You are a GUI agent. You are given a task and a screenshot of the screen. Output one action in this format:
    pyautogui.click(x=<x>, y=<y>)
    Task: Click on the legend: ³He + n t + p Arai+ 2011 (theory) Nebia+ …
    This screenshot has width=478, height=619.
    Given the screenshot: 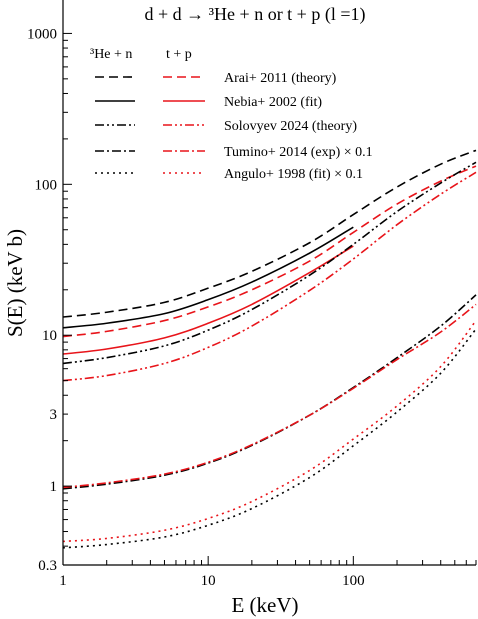 What is the action you would take?
    pyautogui.click(x=231, y=114)
    